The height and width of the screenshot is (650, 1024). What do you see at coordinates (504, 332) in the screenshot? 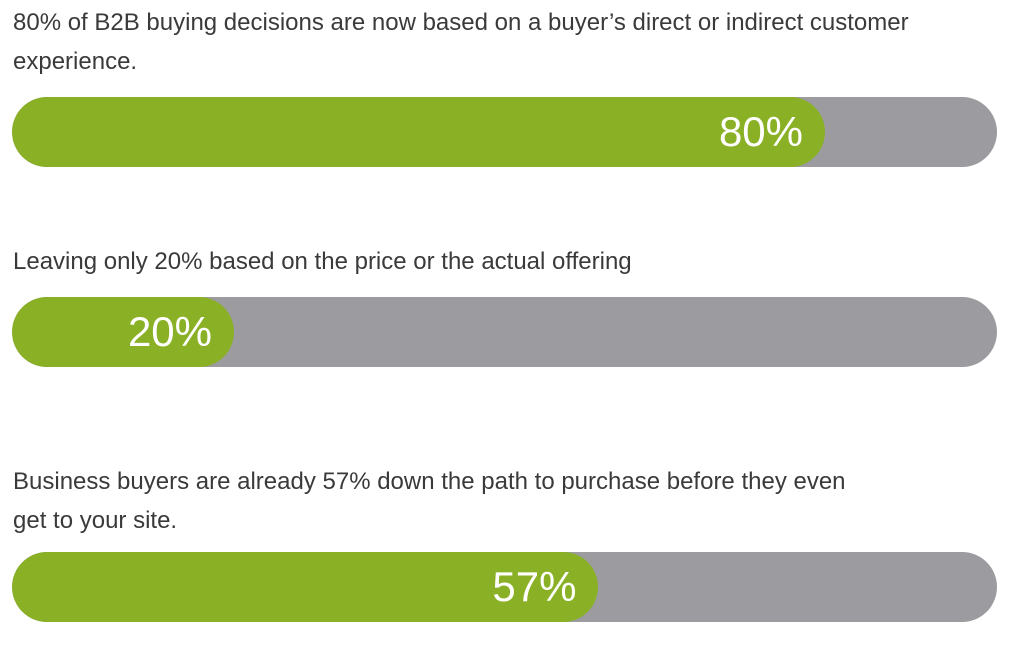
I see `bar-track-2: 20%` at bounding box center [504, 332].